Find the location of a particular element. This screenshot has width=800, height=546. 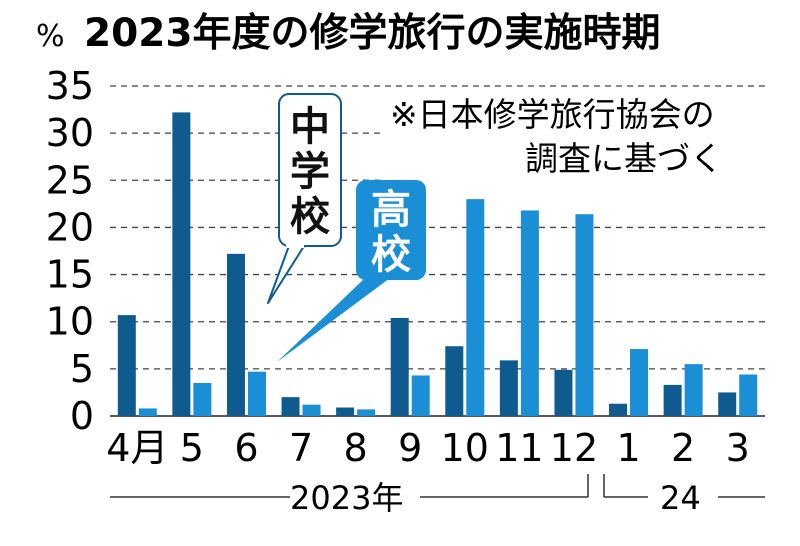

legend-callout-high-school: 高 校 is located at coordinates (351, 271).